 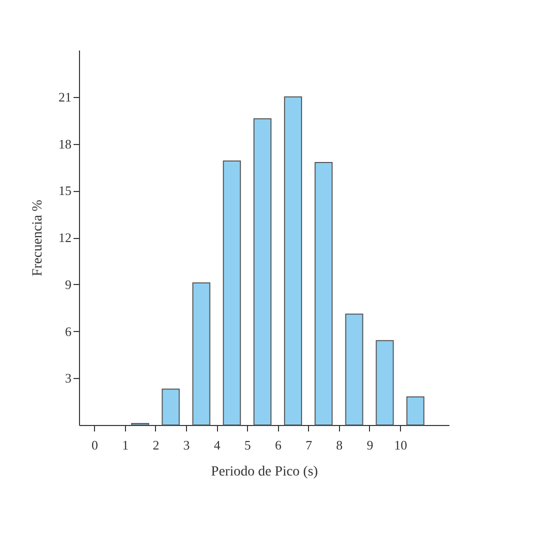 I want to click on y-tick-label: 15, so click(x=65, y=190).